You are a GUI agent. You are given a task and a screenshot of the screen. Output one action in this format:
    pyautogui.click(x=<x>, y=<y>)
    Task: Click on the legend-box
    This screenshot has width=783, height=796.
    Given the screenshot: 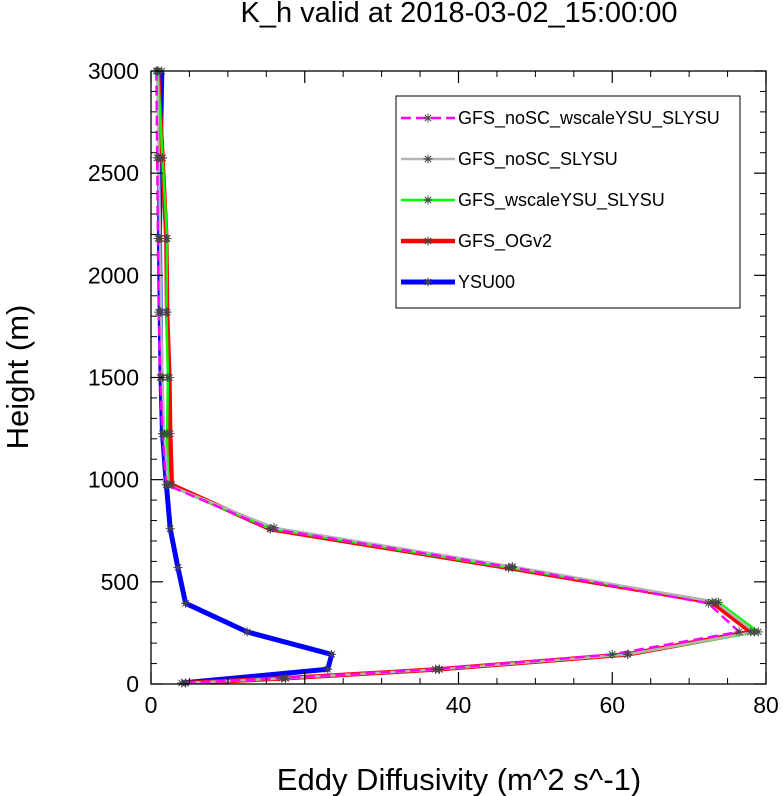 What is the action you would take?
    pyautogui.click(x=568, y=202)
    